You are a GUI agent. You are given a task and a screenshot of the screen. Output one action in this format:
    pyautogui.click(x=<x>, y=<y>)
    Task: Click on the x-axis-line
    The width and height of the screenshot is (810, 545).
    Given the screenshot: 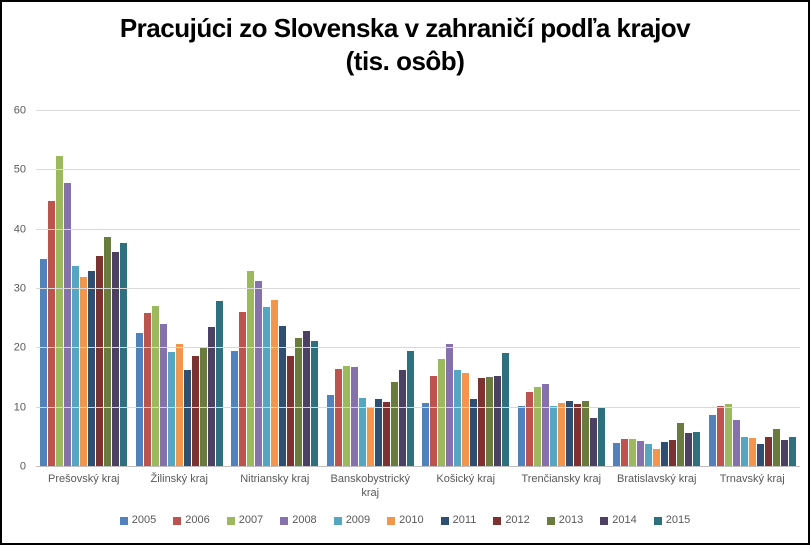 What is the action you would take?
    pyautogui.click(x=418, y=466)
    